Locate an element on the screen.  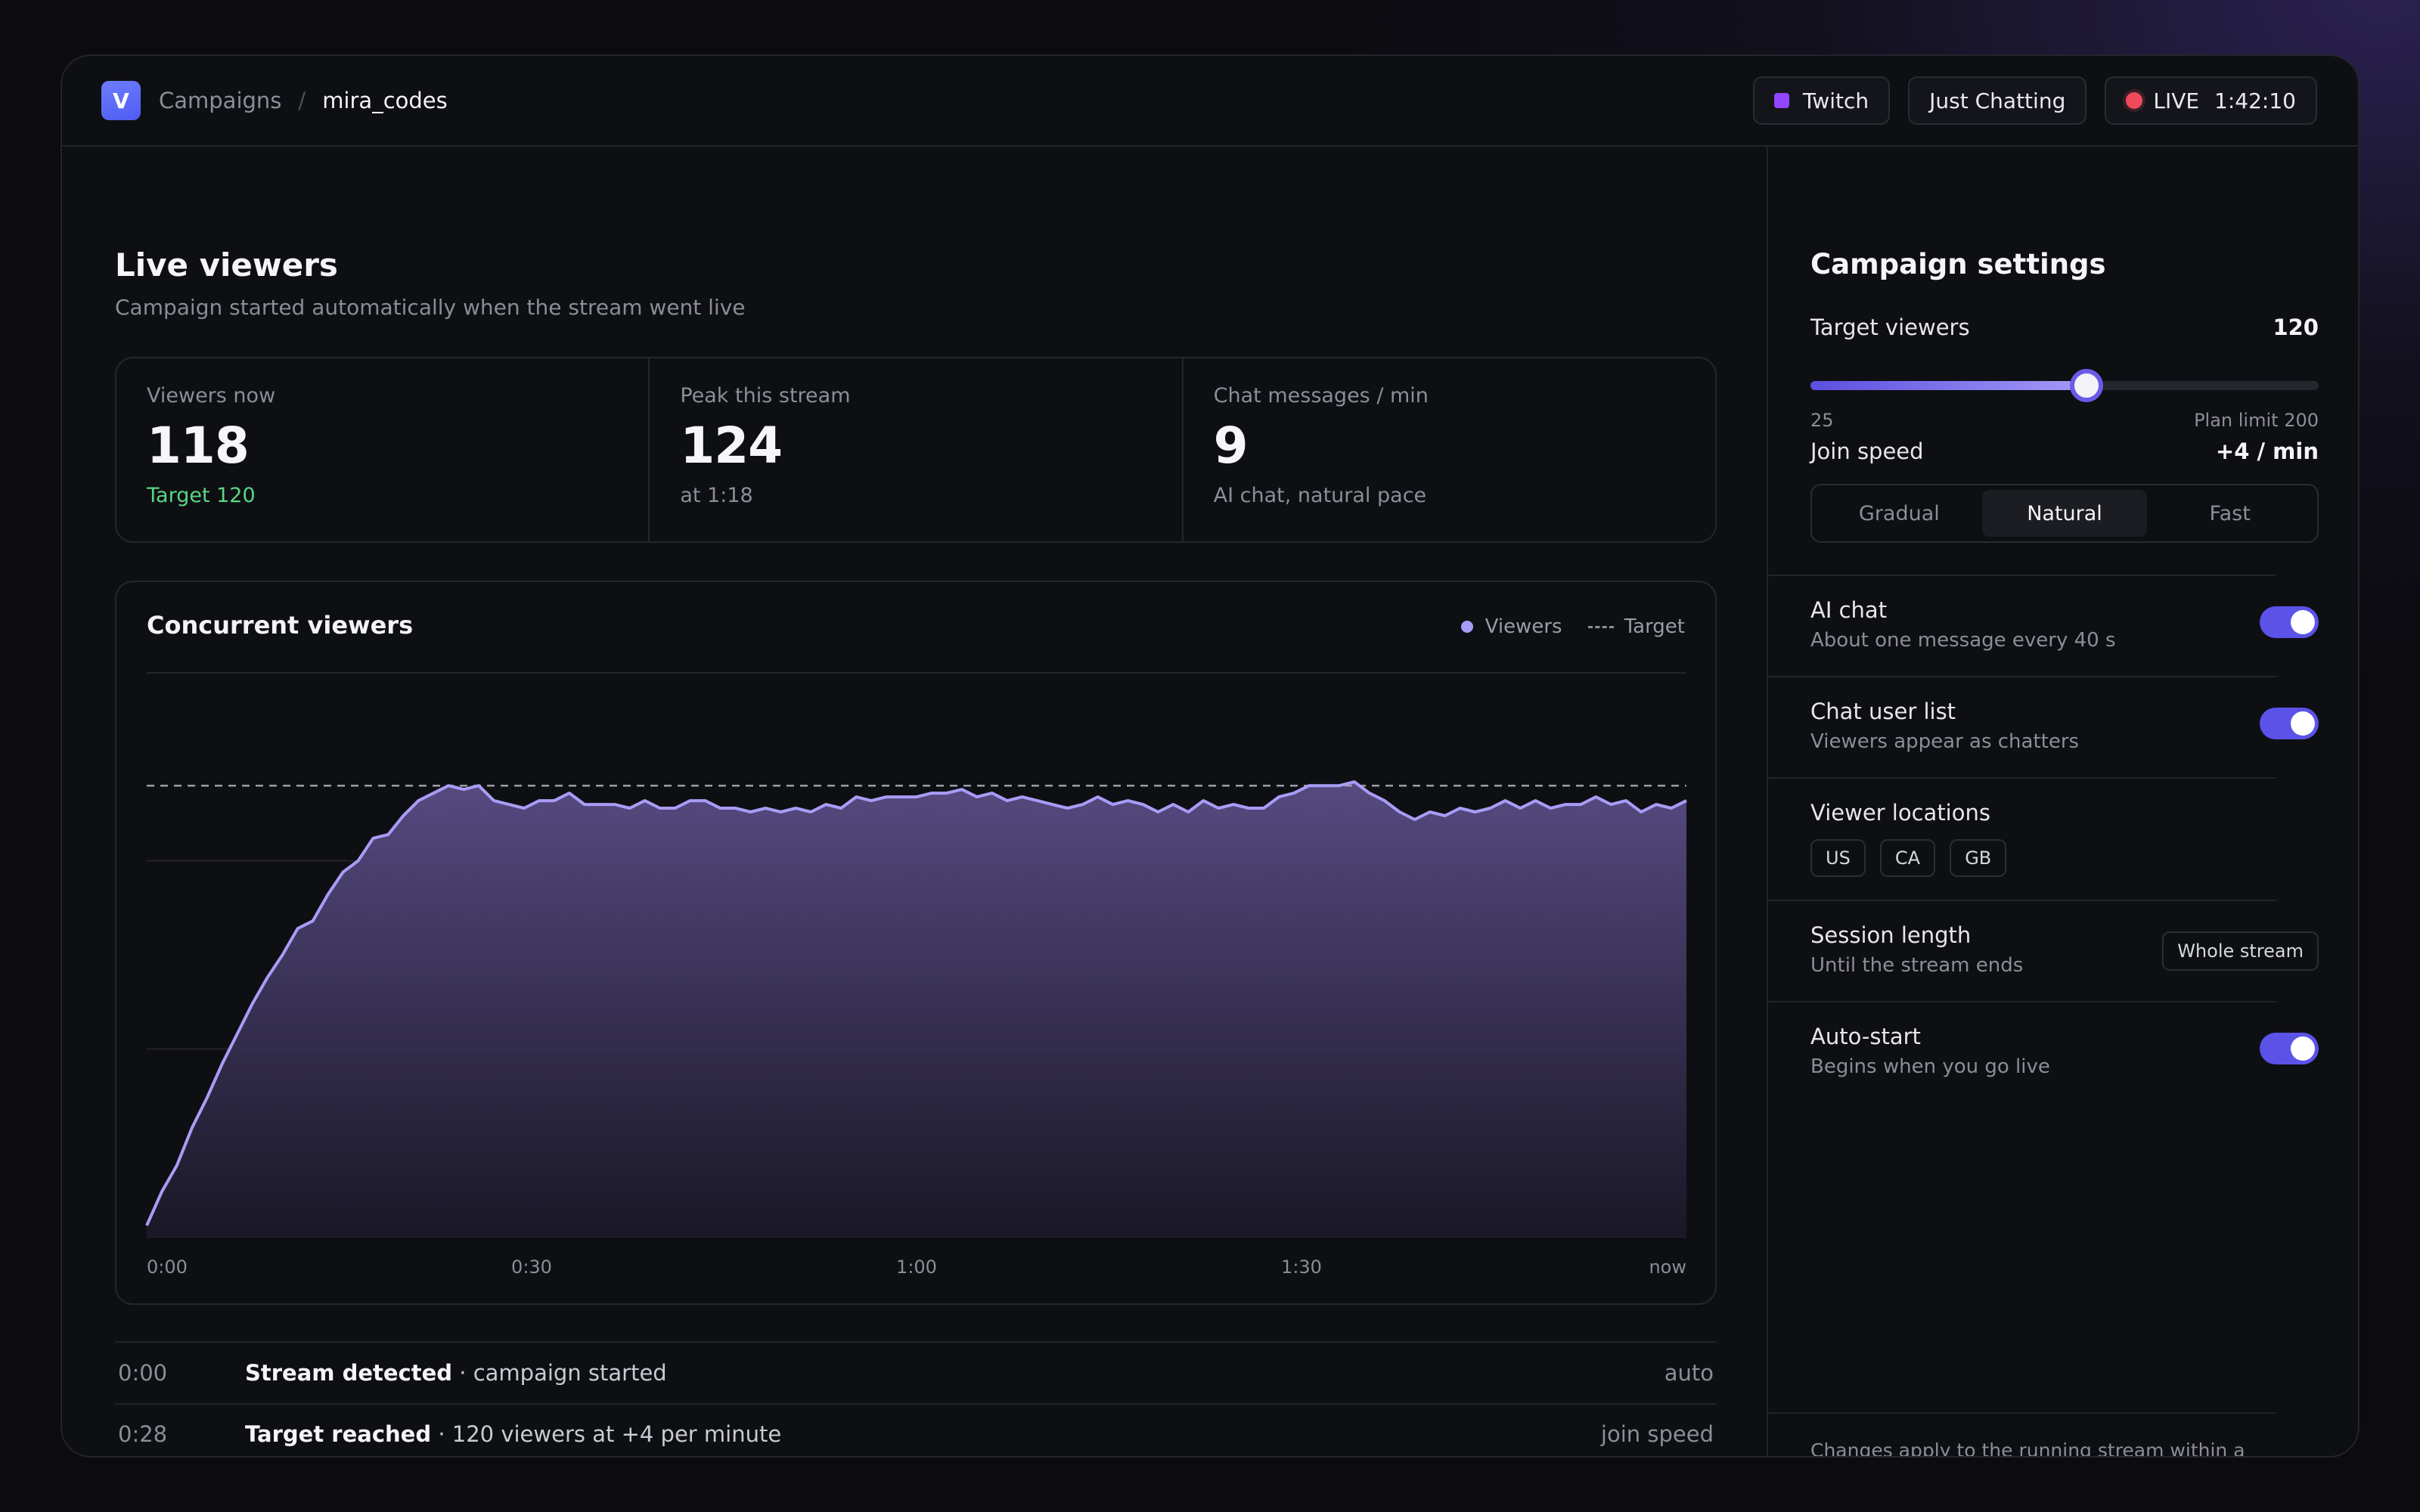
session-length-label: Session length is located at coordinates (1891, 935).